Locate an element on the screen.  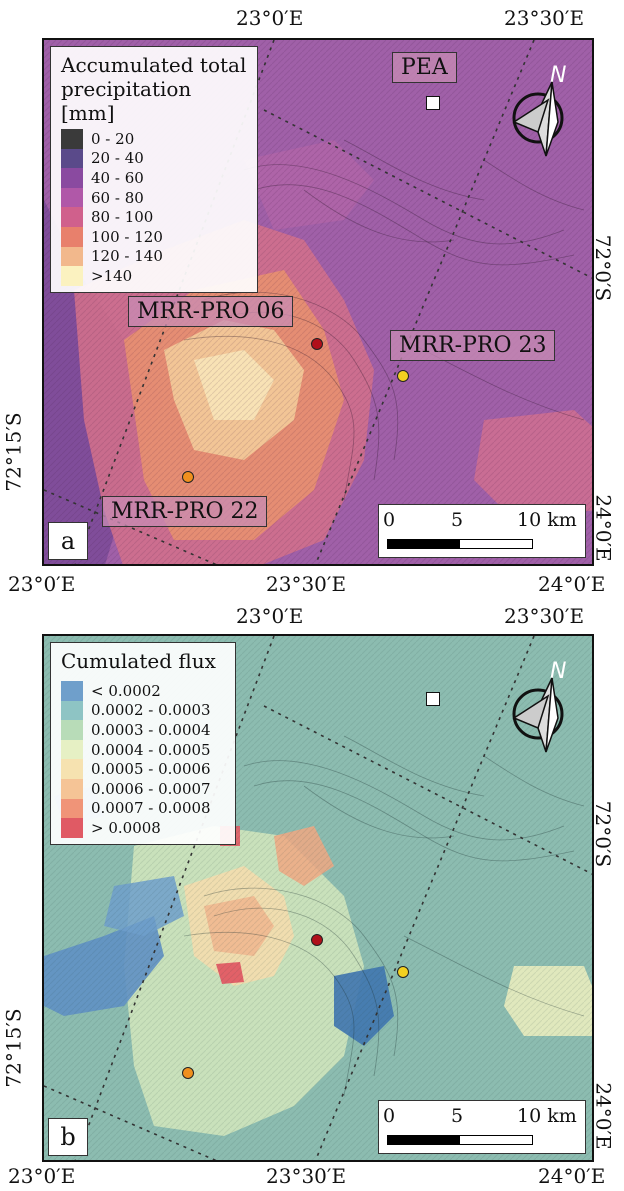
left-tick-b-1: 72°15′S is located at coordinates (13, 1048).